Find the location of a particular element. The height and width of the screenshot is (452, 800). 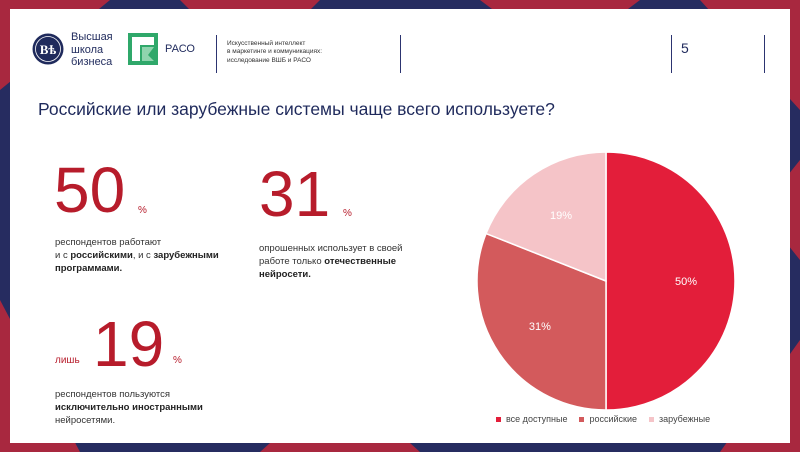

legend-item-0: все доступные is located at coordinates (531, 419).